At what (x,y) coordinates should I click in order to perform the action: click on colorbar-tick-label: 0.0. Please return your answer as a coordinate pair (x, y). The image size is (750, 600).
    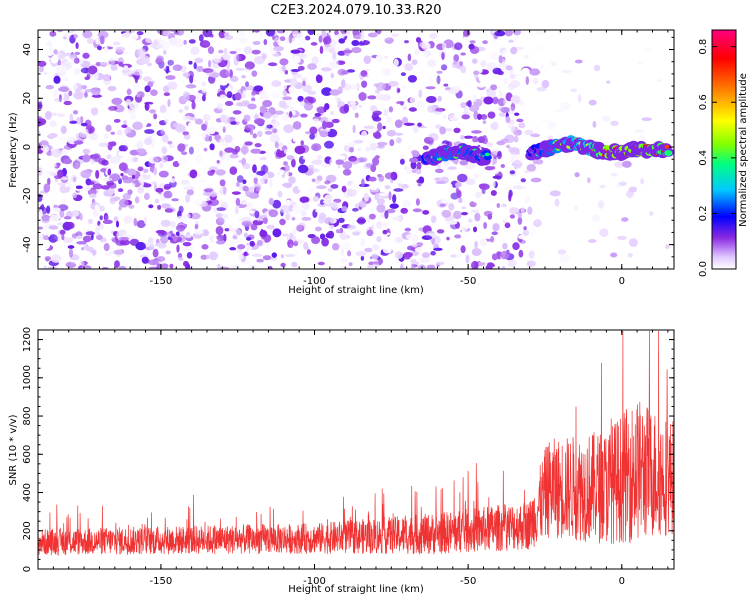
    Looking at the image, I should click on (703, 269).